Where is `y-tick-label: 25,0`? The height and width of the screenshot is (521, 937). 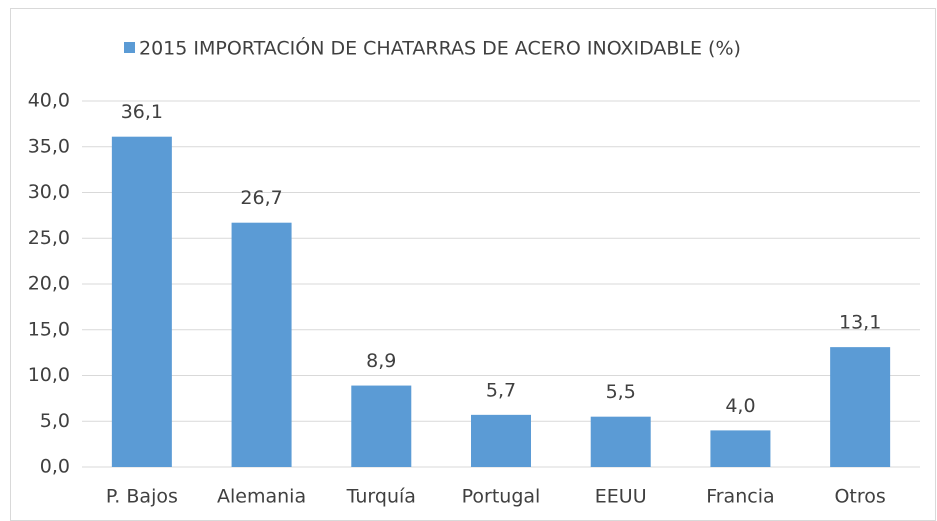 y-tick-label: 25,0 is located at coordinates (49, 238).